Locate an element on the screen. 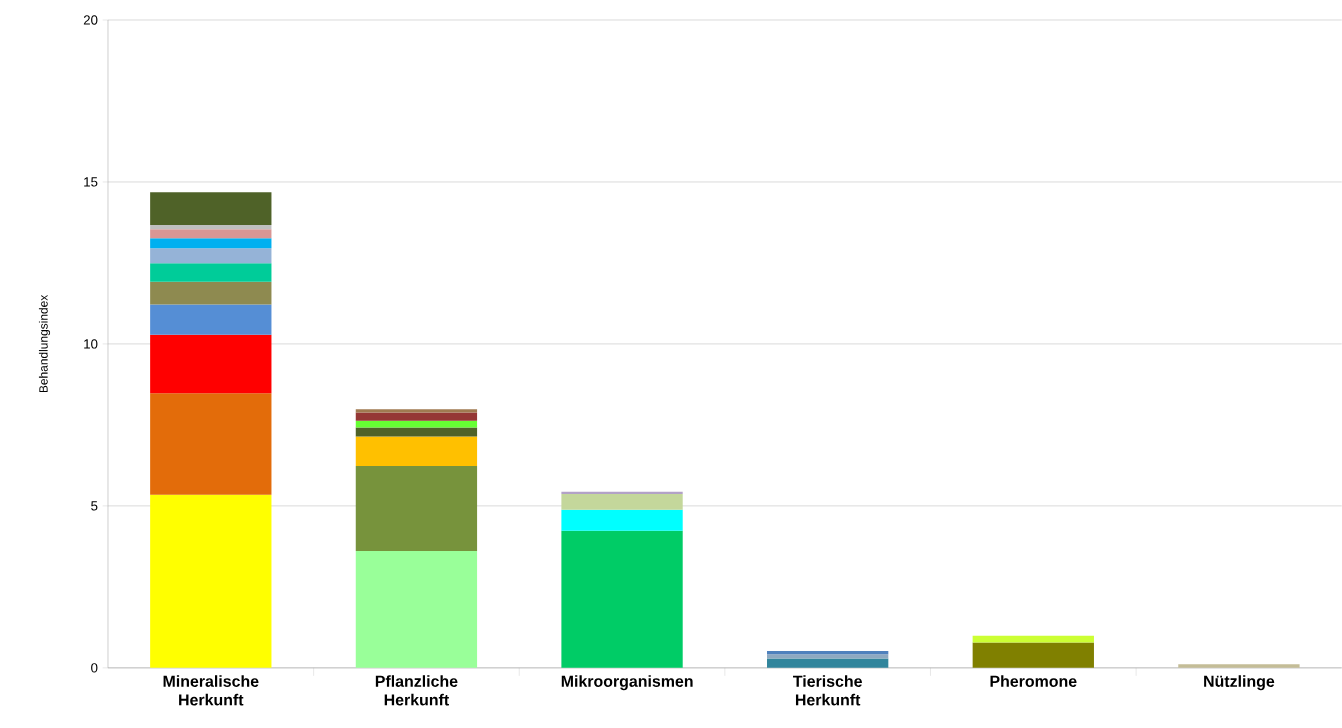  x-tick-label: Pheromone is located at coordinates (1033, 681).